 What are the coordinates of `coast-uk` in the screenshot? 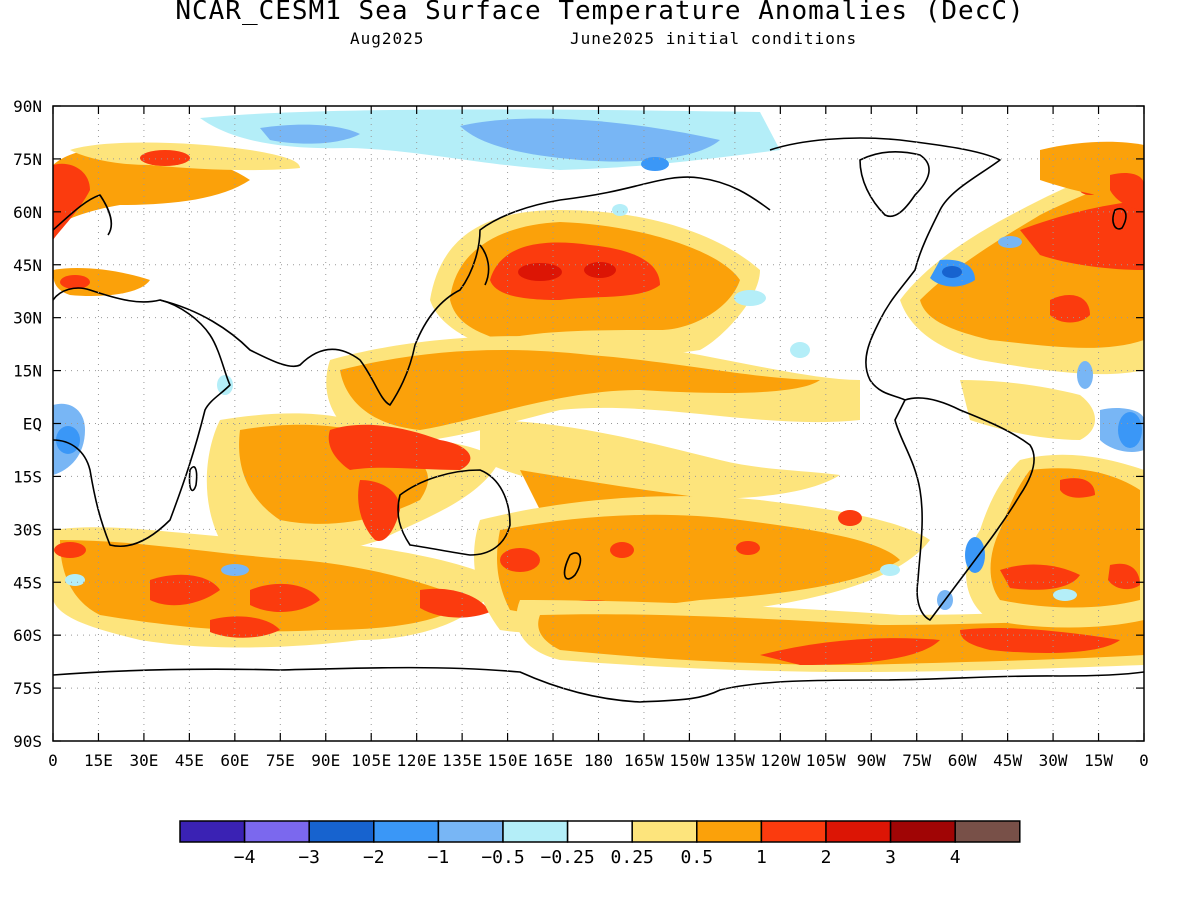 It's located at (1119, 219).